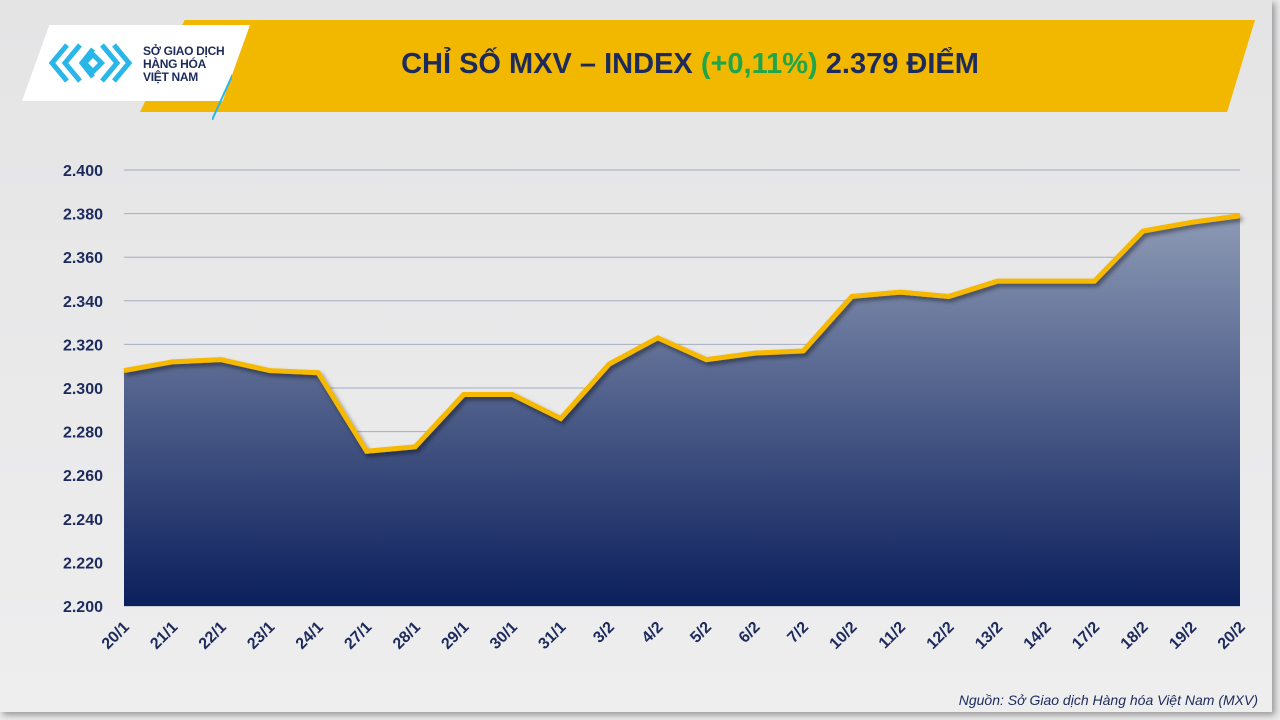 This screenshot has width=1280, height=720. What do you see at coordinates (83, 389) in the screenshot?
I see `y-tick-label: 2.300` at bounding box center [83, 389].